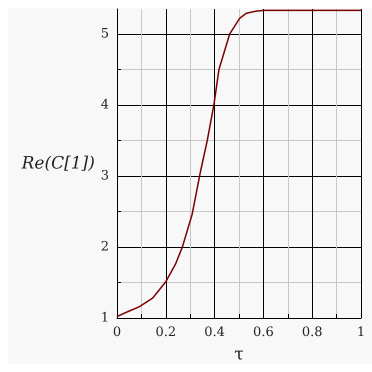 The height and width of the screenshot is (372, 372). I want to click on x-axis-title: τ, so click(239, 354).